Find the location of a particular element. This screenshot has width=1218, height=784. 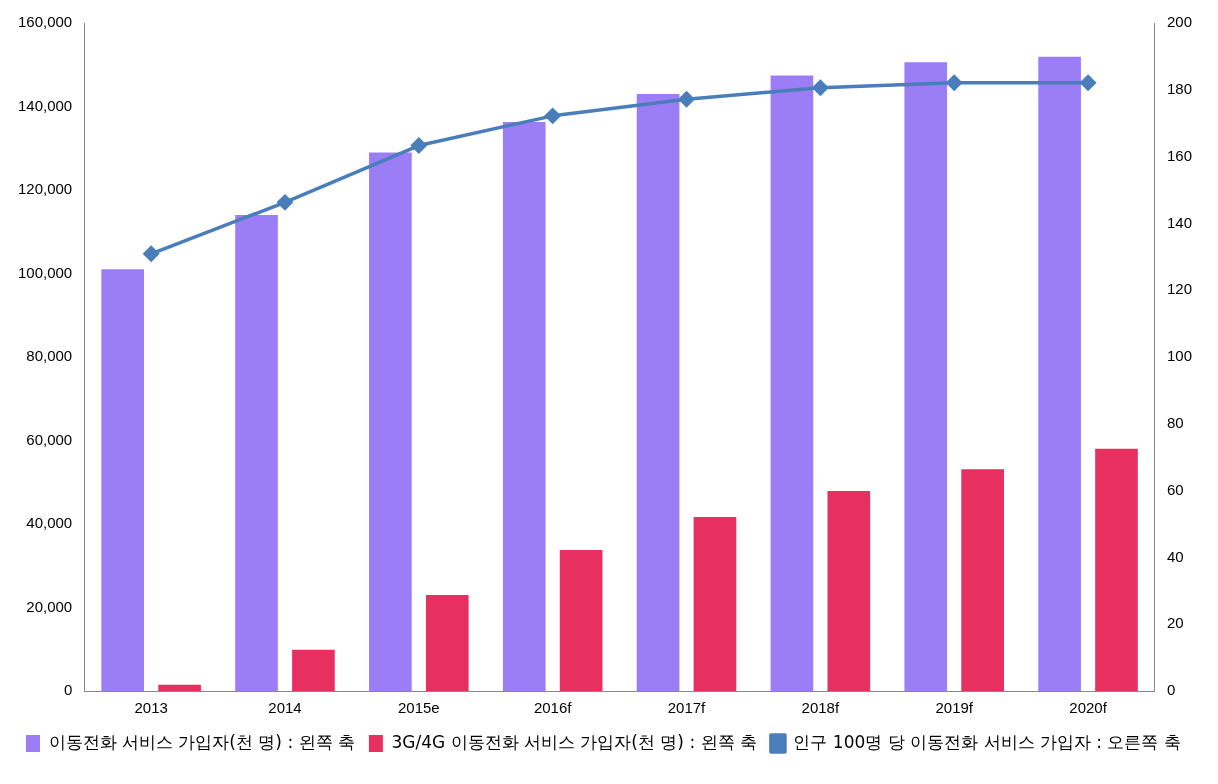

y-tick-label: 60,000 is located at coordinates (49, 439).